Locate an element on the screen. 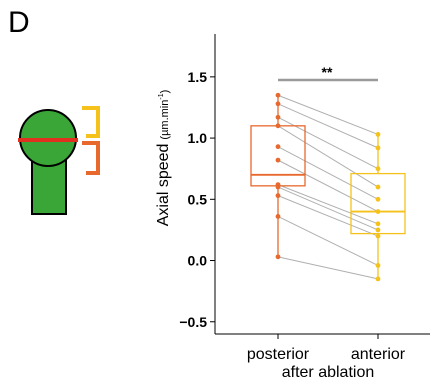  schematic-stem is located at coordinates (49, 187).